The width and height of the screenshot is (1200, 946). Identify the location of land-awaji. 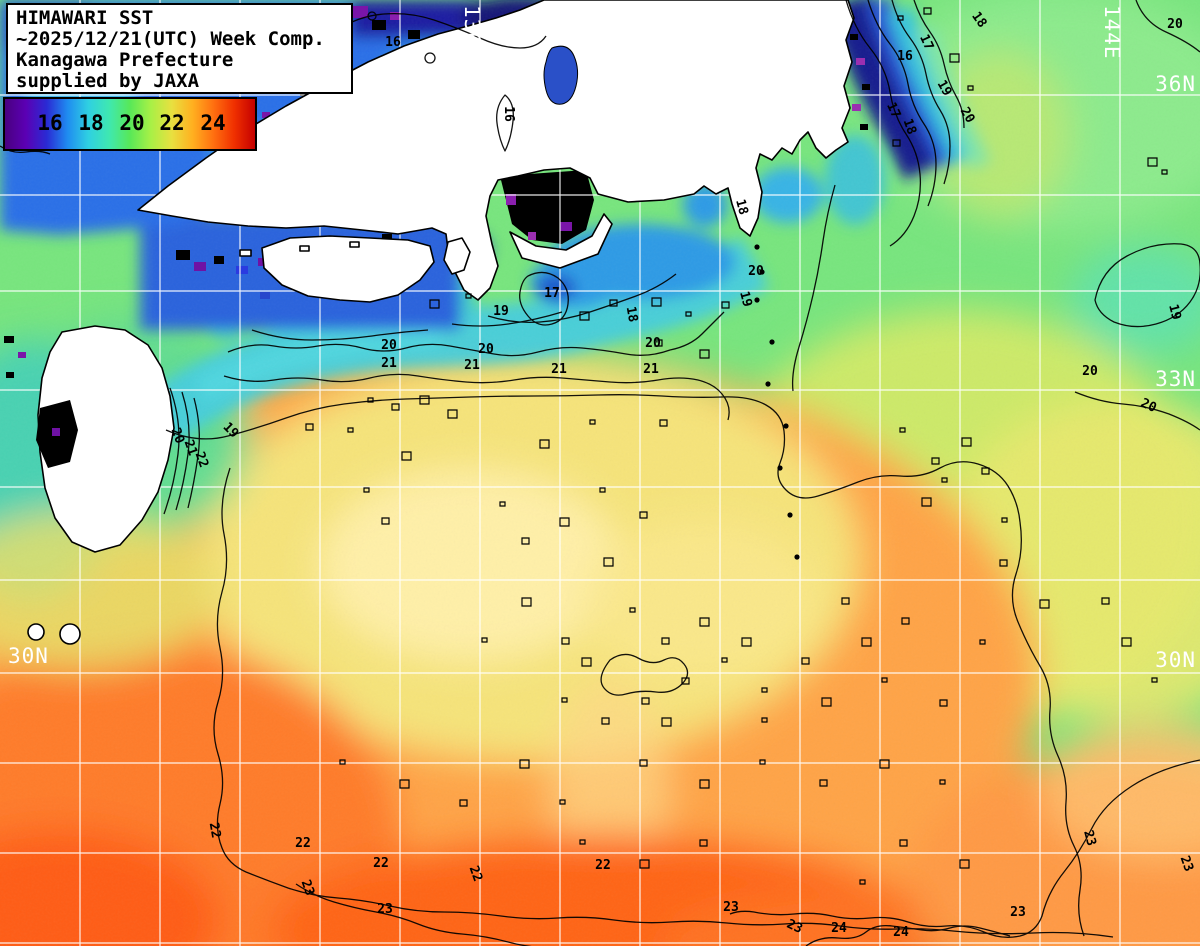
(457, 256).